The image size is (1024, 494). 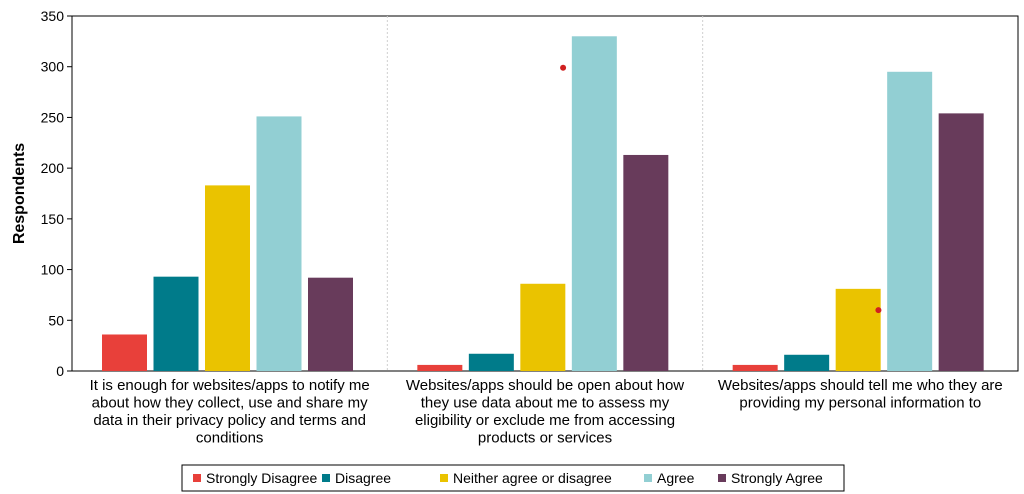 I want to click on y-tick-label: 300, so click(x=53, y=67).